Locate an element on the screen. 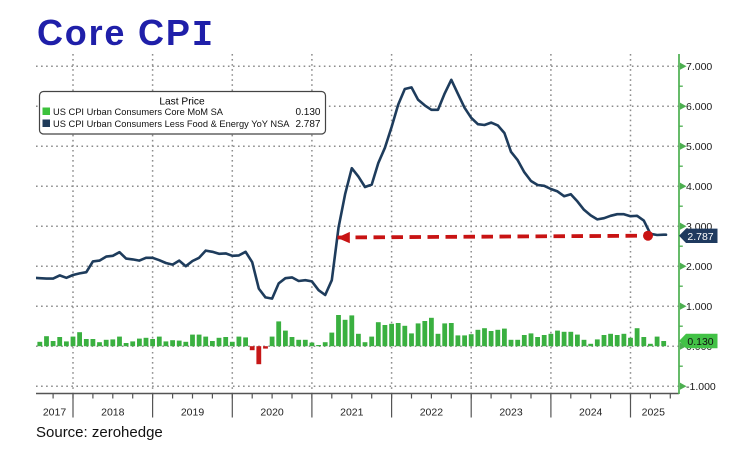 This screenshot has width=746, height=455. svg-text: 2.000 is located at coordinates (699, 267).